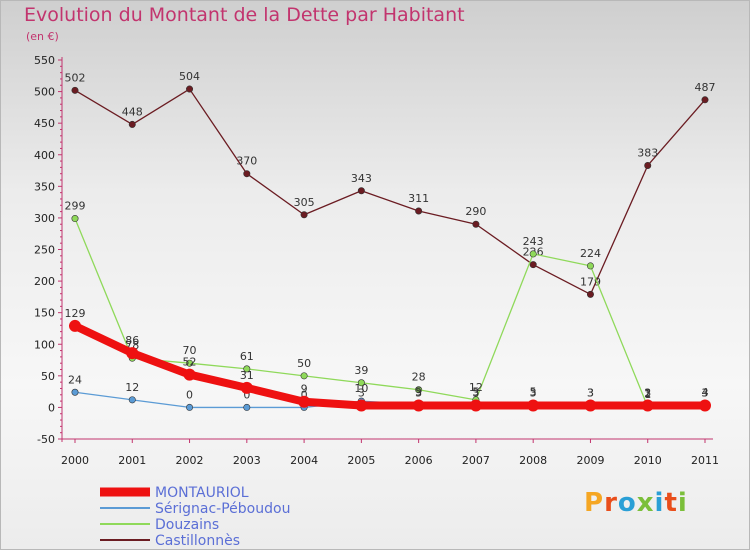  What do you see at coordinates (590, 281) in the screenshot?
I see `data-label: 179` at bounding box center [590, 281].